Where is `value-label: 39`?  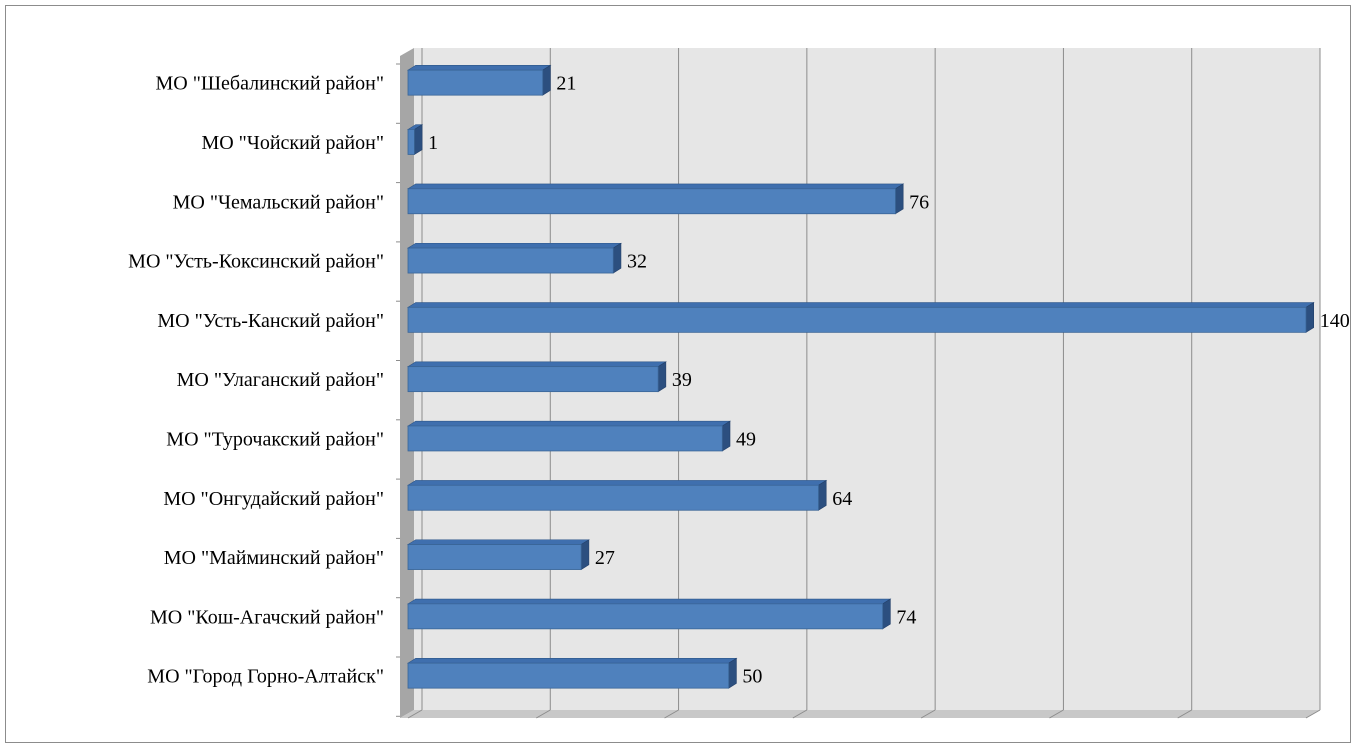 value-label: 39 is located at coordinates (682, 380).